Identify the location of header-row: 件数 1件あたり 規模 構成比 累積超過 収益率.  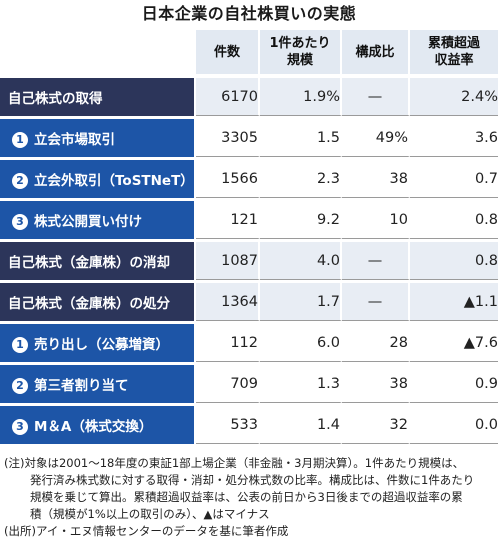
(249, 52).